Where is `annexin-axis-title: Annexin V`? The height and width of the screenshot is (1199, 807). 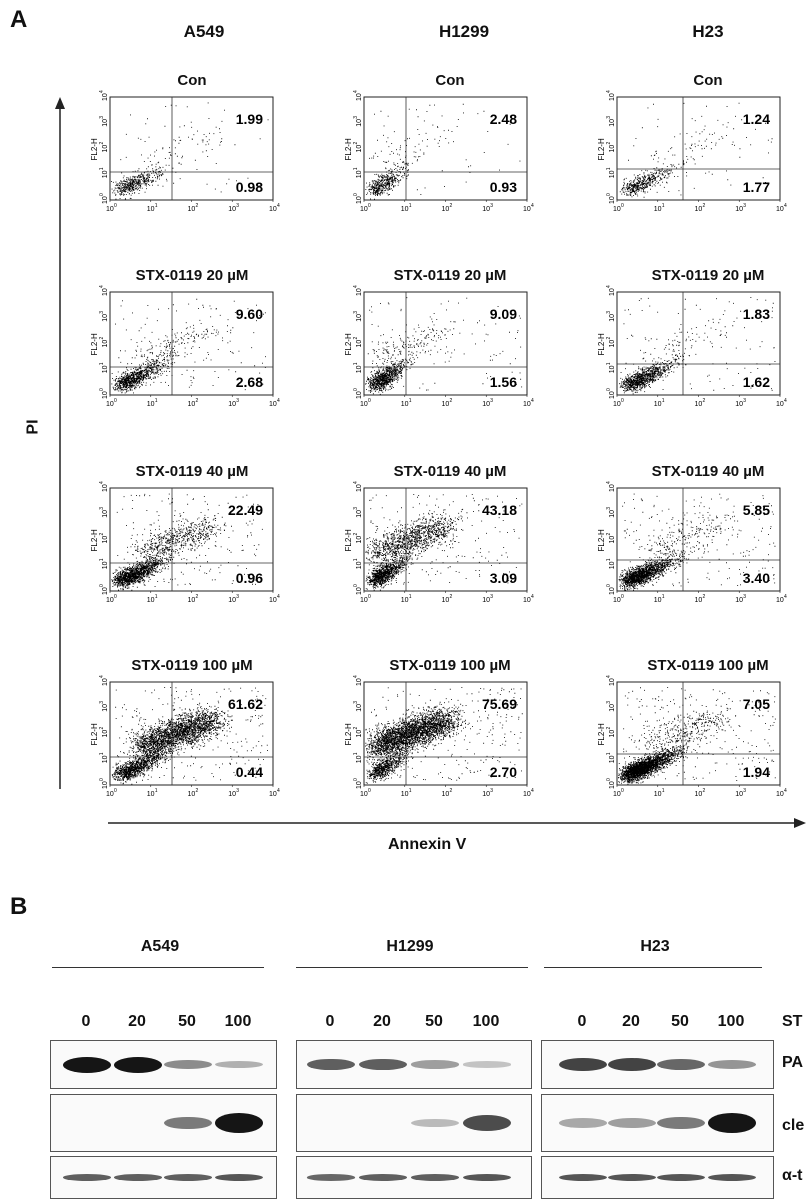 annexin-axis-title: Annexin V is located at coordinates (427, 844).